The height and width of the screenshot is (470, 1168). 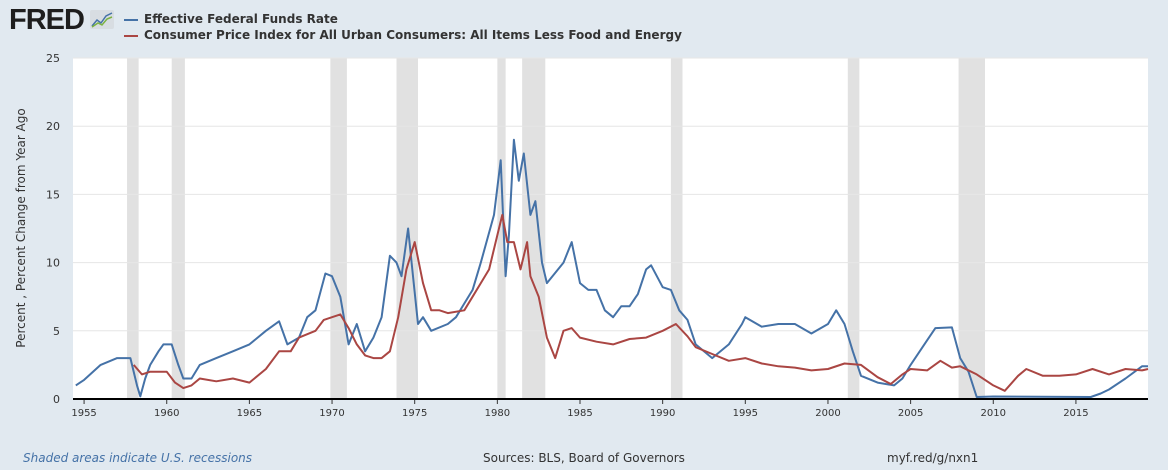 I want to click on y-tick-label: 10, so click(x=53, y=263).